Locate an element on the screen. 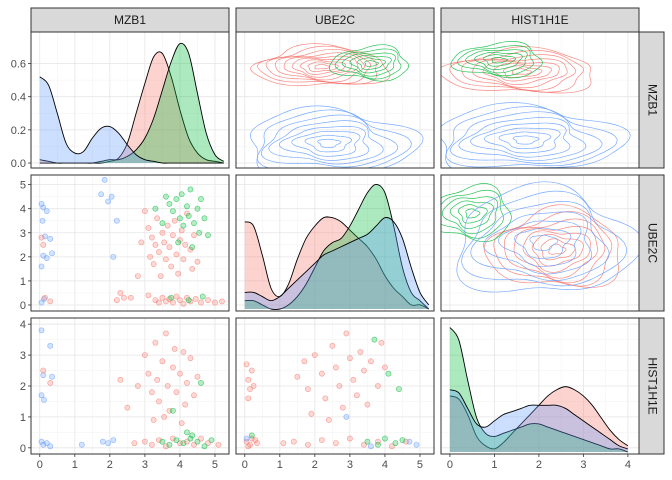 Image resolution: width=672 pixels, height=480 pixels. y-tick-label: 0.4 is located at coordinates (18, 98).